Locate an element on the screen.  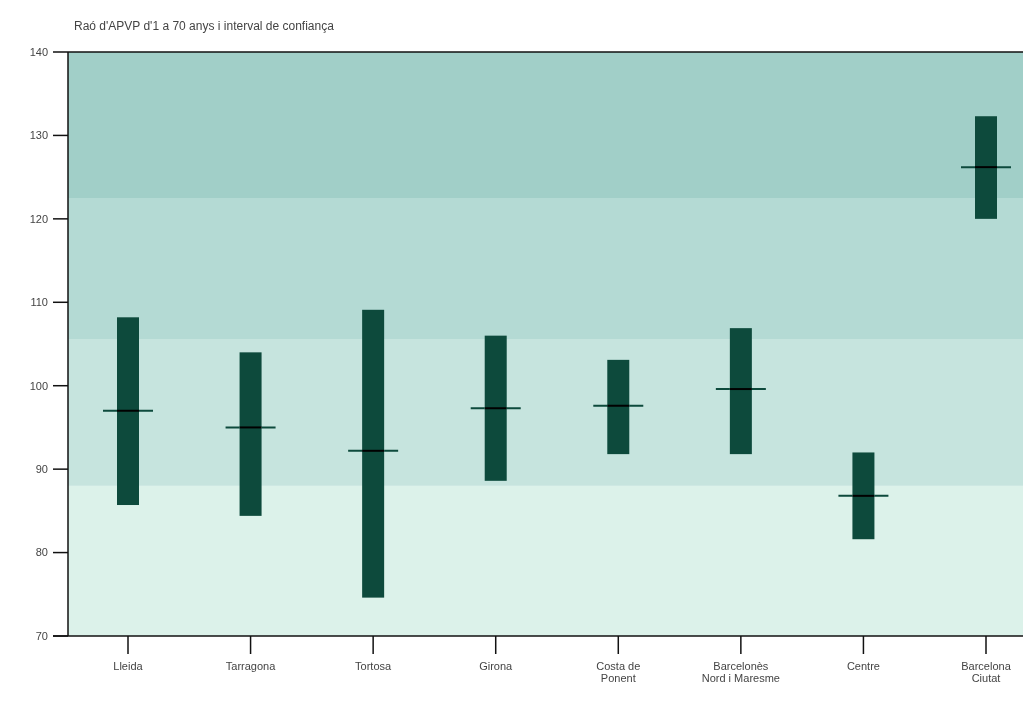
chart-title: Raó d'APVP d'1 a 70 anys i interval de confiança is located at coordinates (204, 26).